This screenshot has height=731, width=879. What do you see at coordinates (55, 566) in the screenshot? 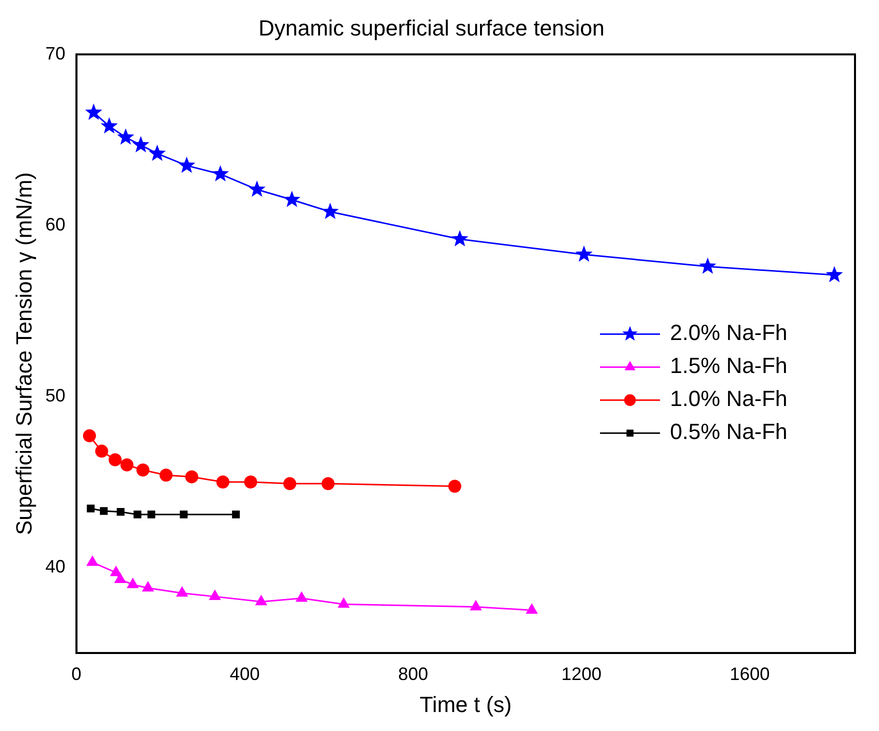
I see `y-tick-label: 40` at bounding box center [55, 566].